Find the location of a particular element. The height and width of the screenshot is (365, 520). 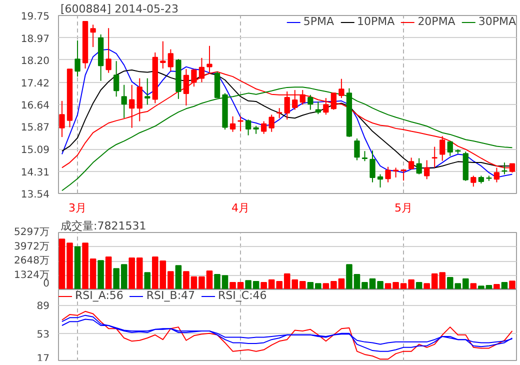

y-tick-label: 3972万 is located at coordinates (32, 246).